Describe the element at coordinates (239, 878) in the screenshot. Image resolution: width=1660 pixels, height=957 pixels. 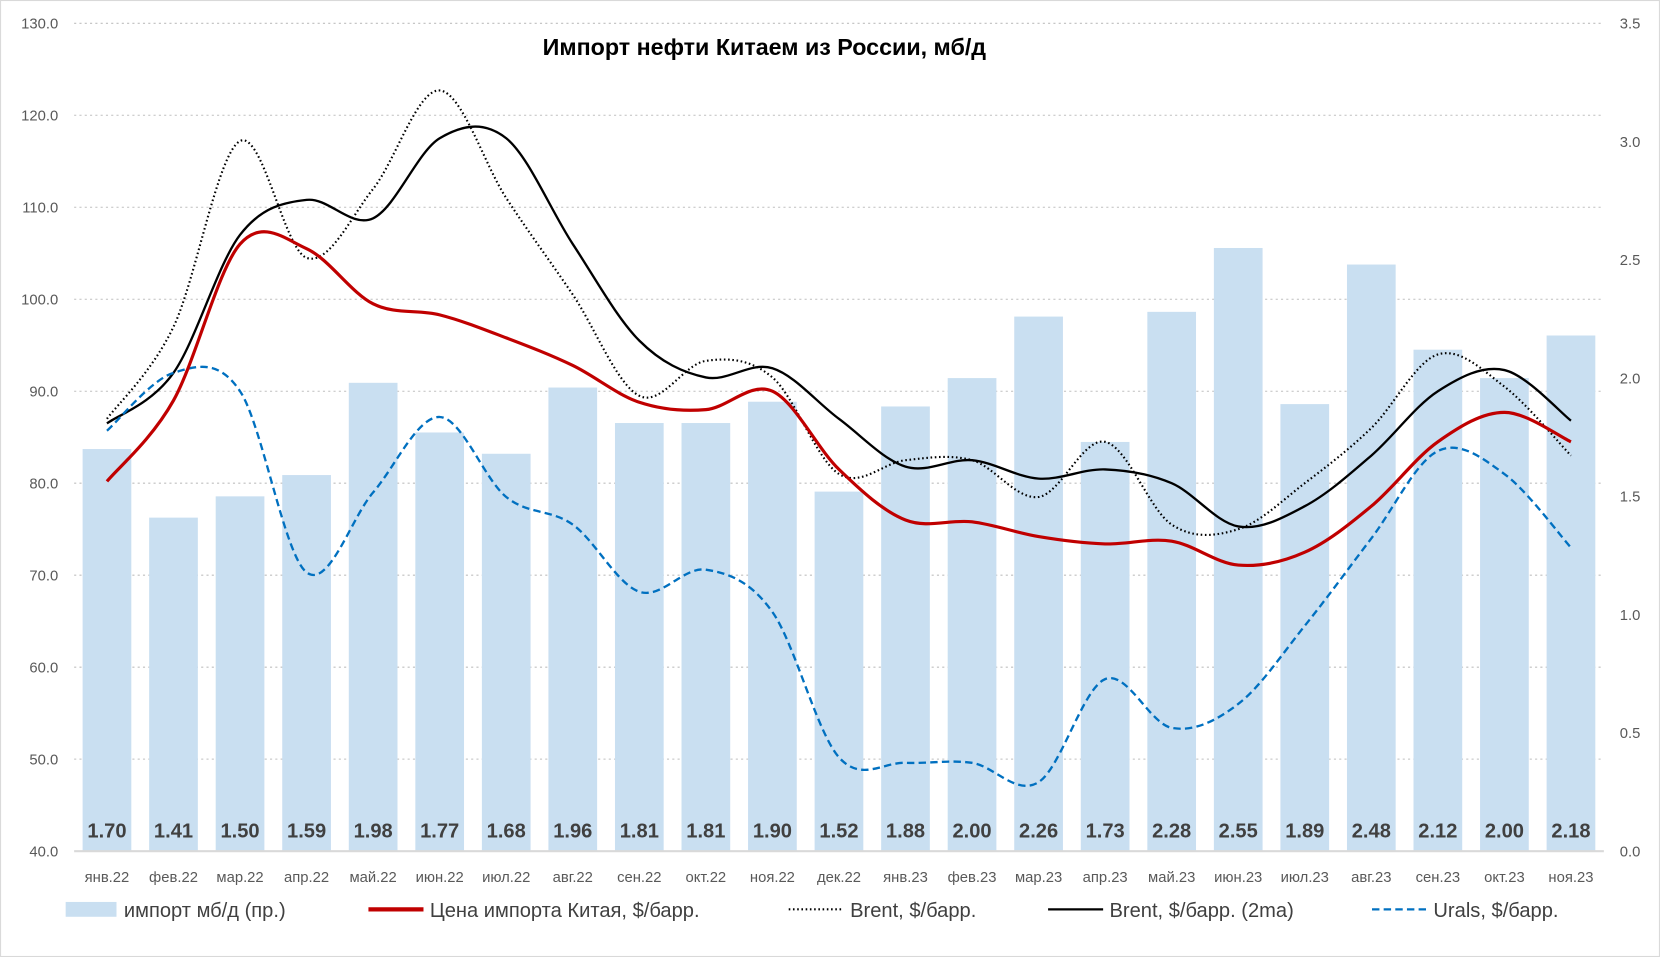
I see `x-tick: мар.22` at that location.